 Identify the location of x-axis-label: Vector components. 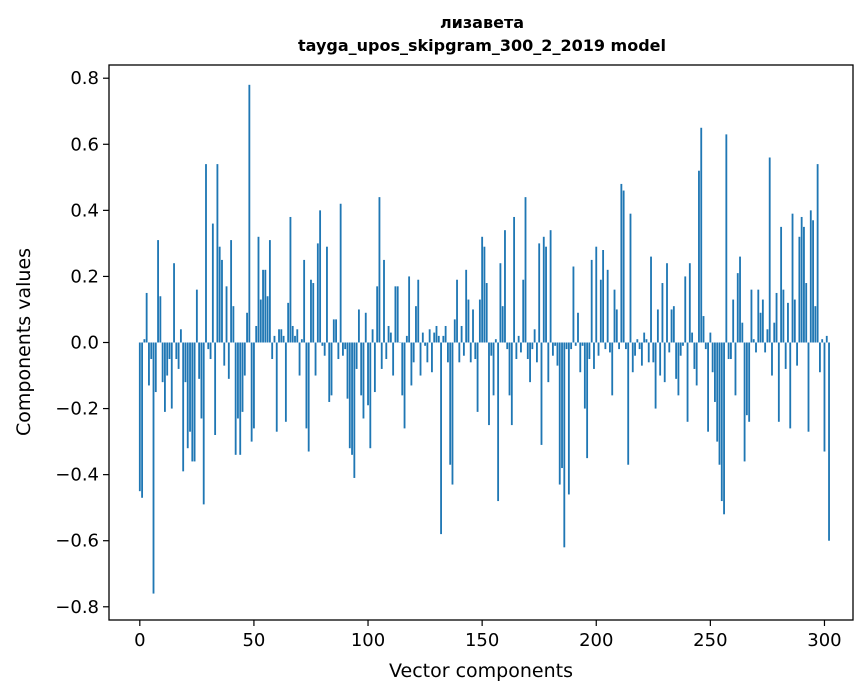
(481, 671).